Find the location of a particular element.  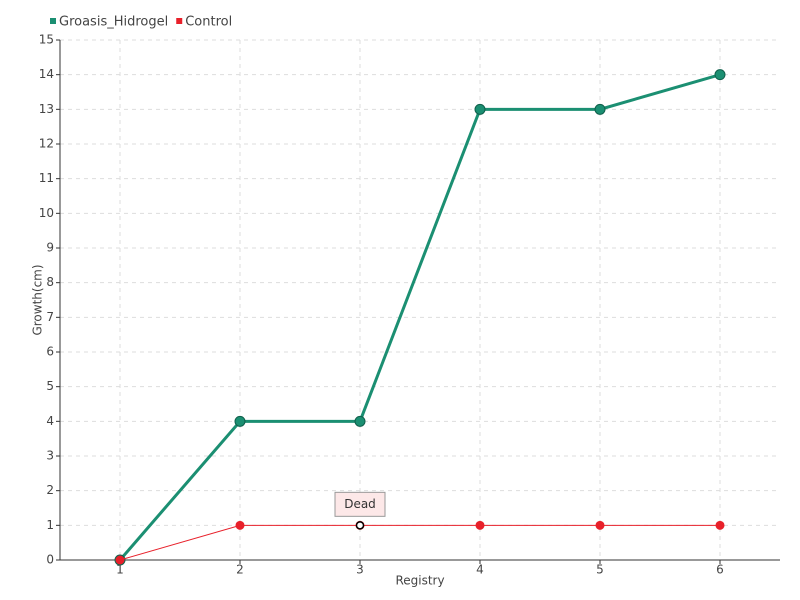

annotation-box is located at coordinates (360, 504).